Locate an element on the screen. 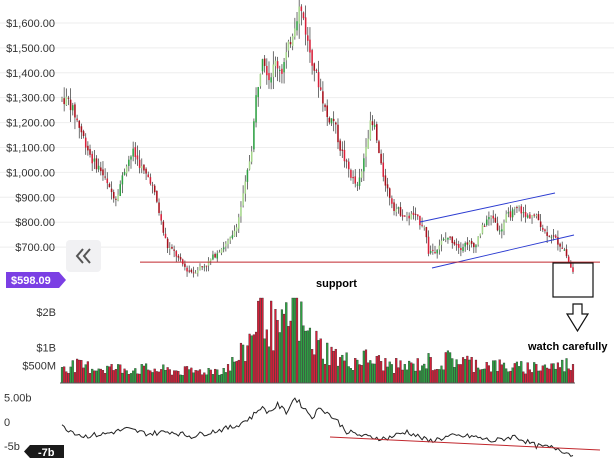 Image resolution: width=614 pixels, height=458 pixels. volume-tick-label: $500M is located at coordinates (39, 366).